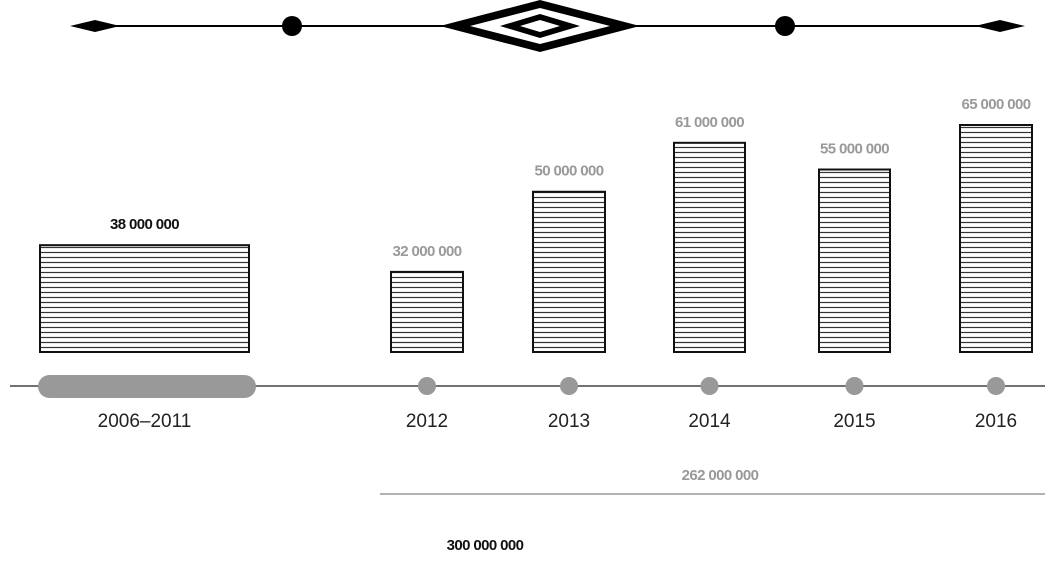 Image resolution: width=1045 pixels, height=564 pixels. What do you see at coordinates (547, 26) in the screenshot?
I see `ornament` at bounding box center [547, 26].